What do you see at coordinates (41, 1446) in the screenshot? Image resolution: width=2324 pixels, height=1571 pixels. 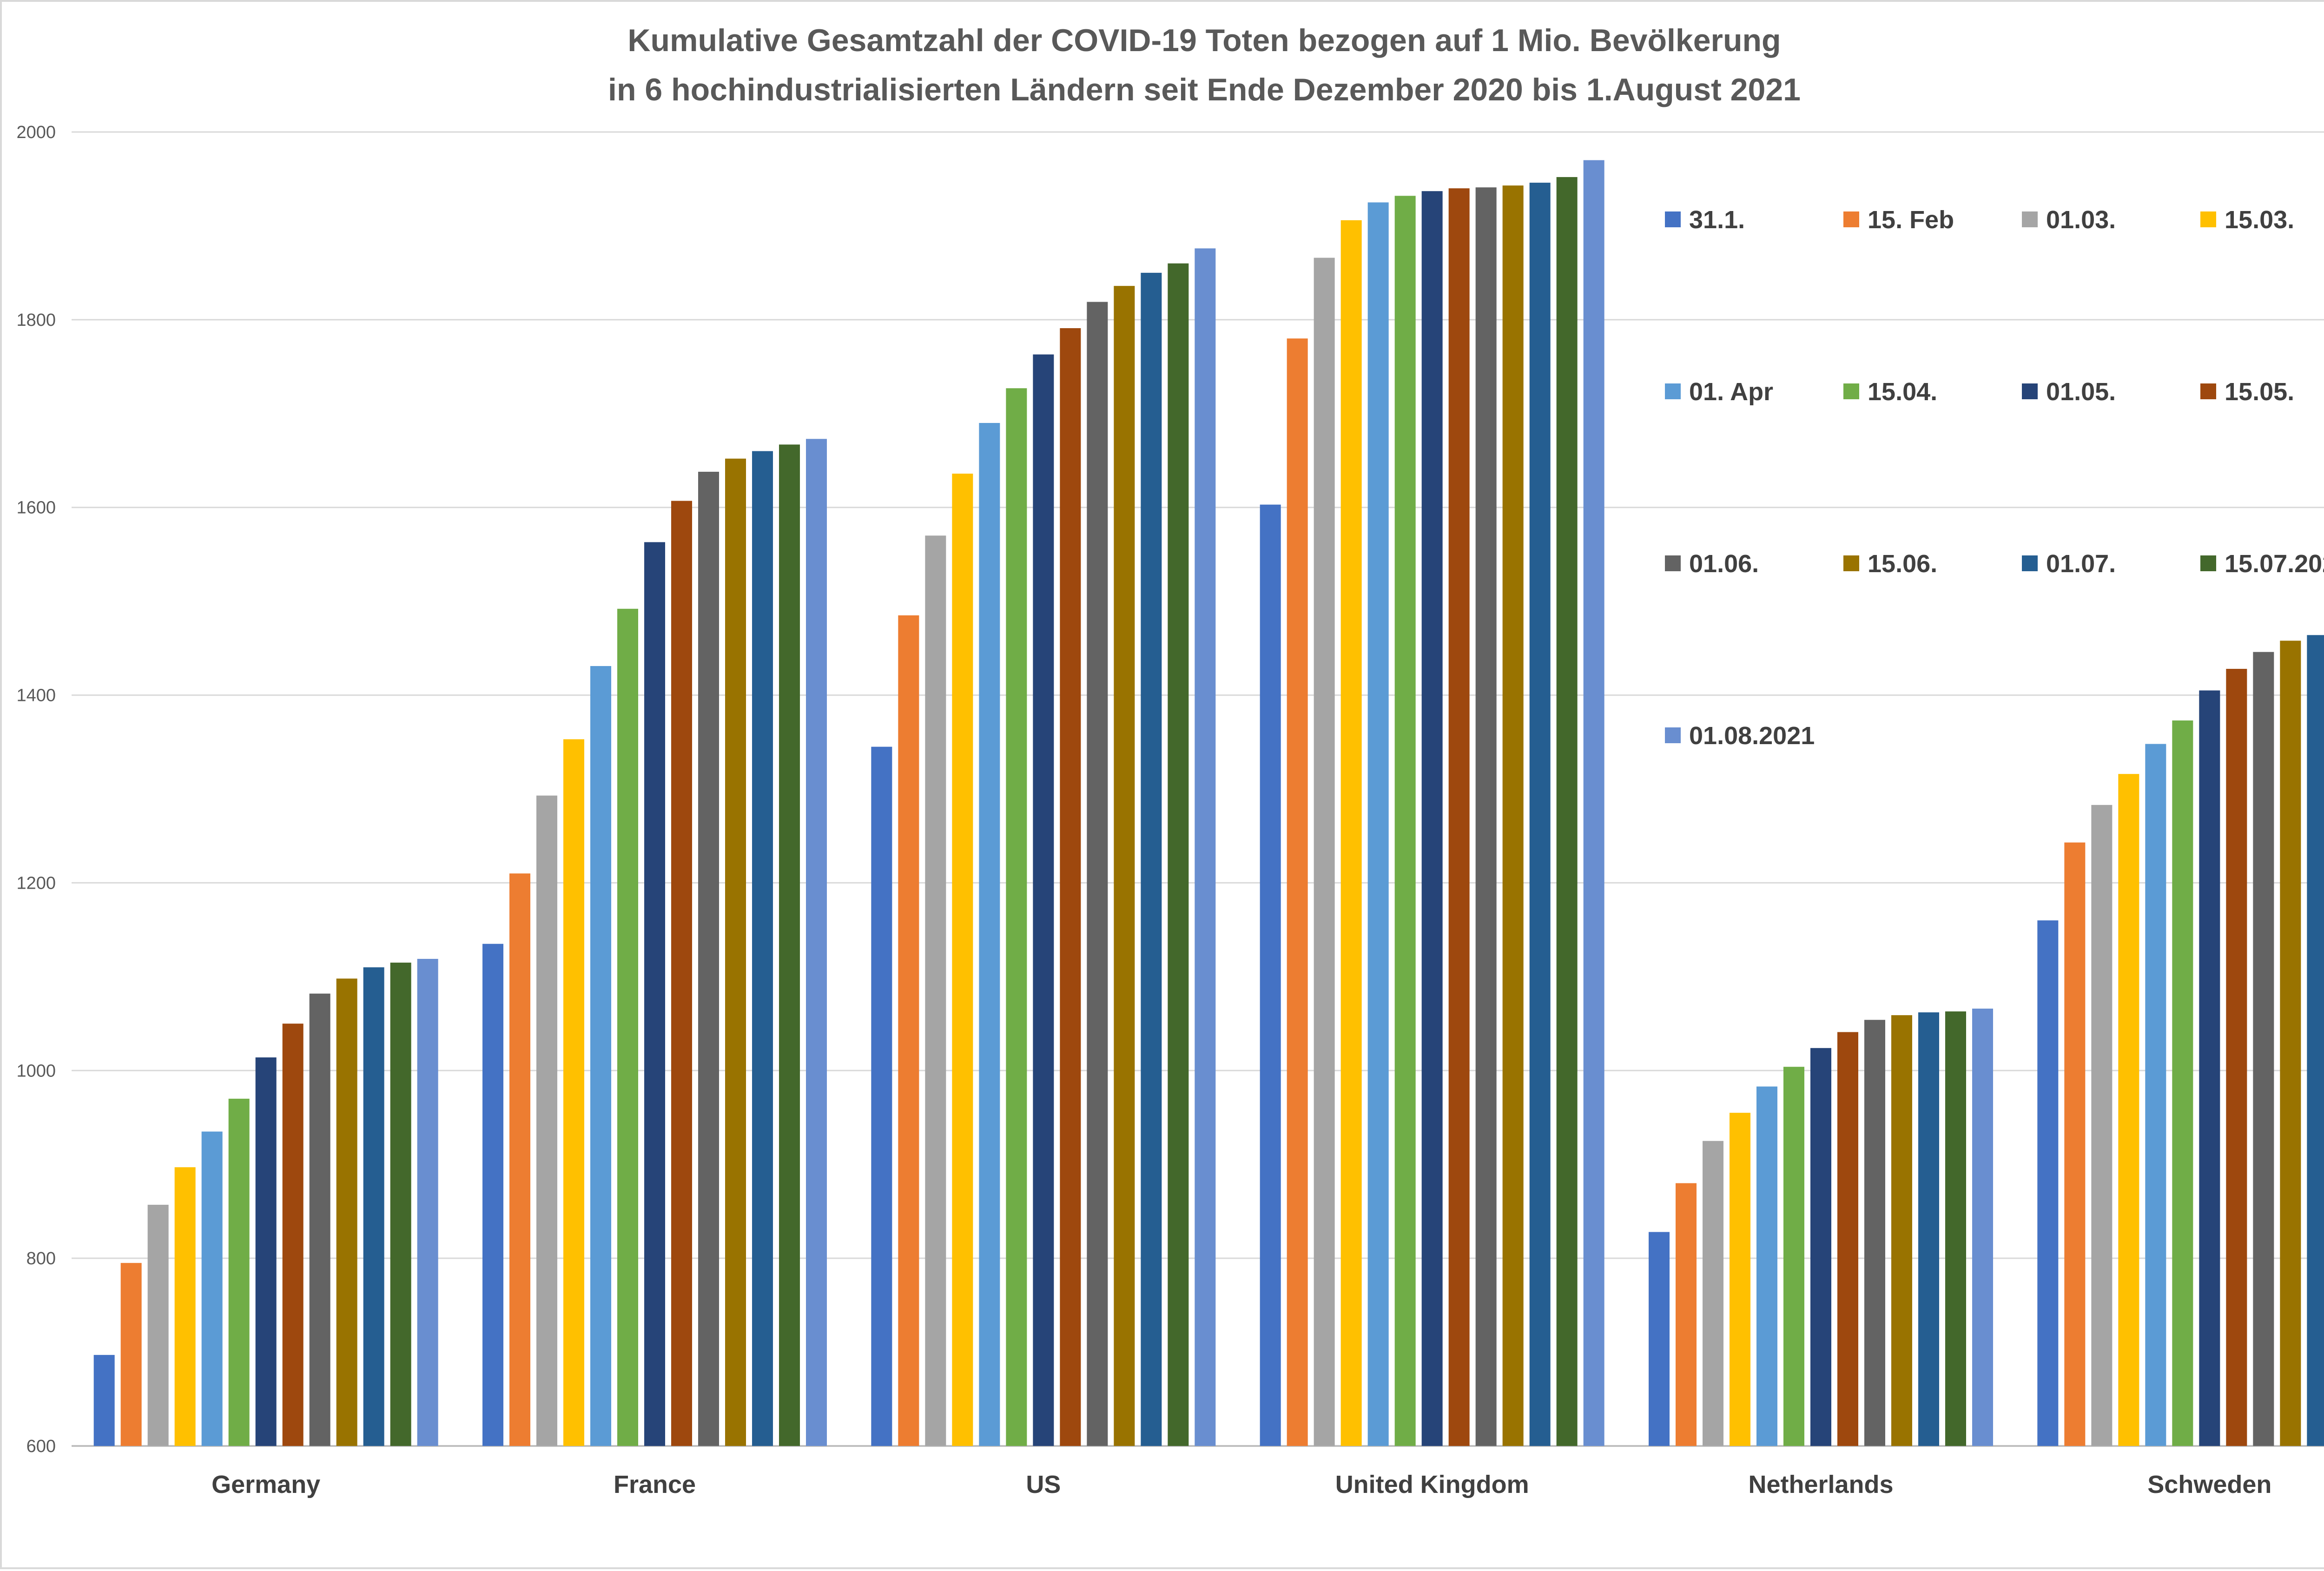 I see `y-tick-label: 600` at bounding box center [41, 1446].